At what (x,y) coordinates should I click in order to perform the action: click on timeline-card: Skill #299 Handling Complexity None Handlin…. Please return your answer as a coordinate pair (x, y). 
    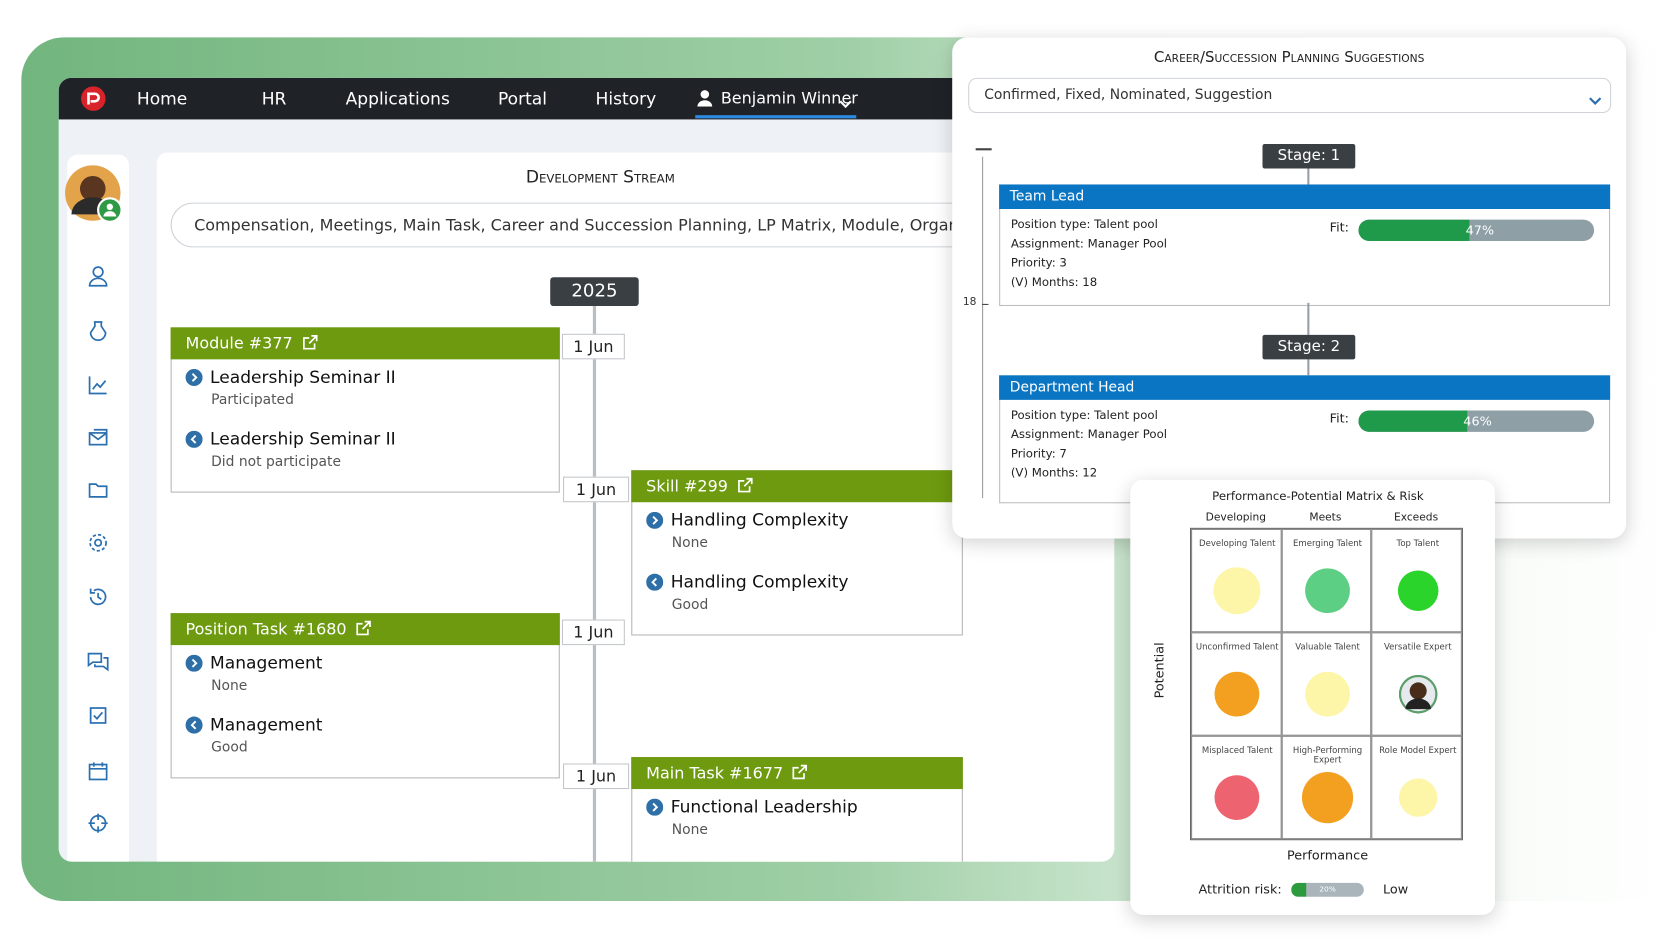
    Looking at the image, I should click on (797, 553).